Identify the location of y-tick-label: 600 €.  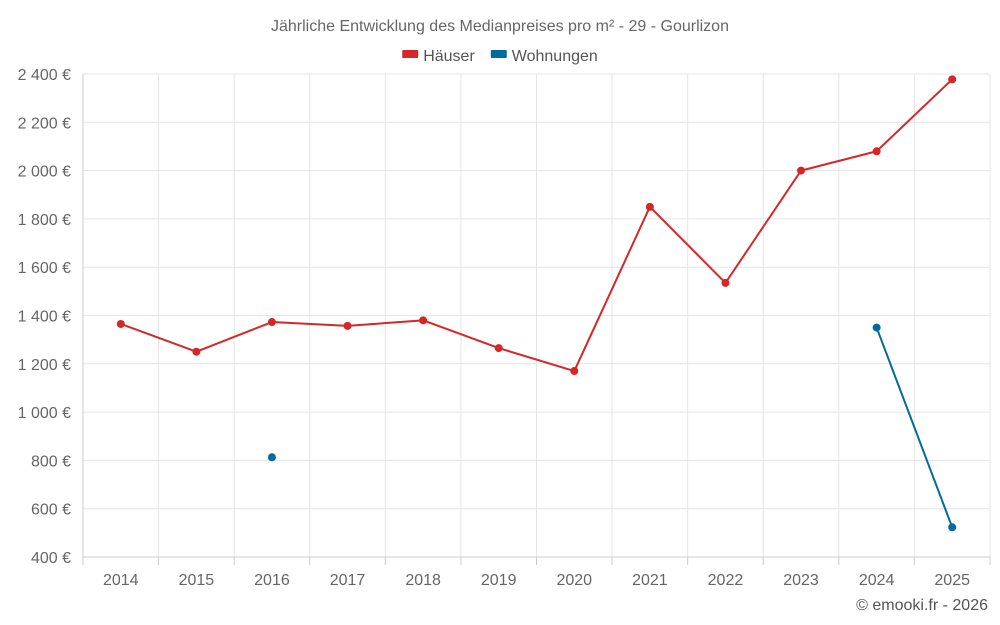
(51, 510).